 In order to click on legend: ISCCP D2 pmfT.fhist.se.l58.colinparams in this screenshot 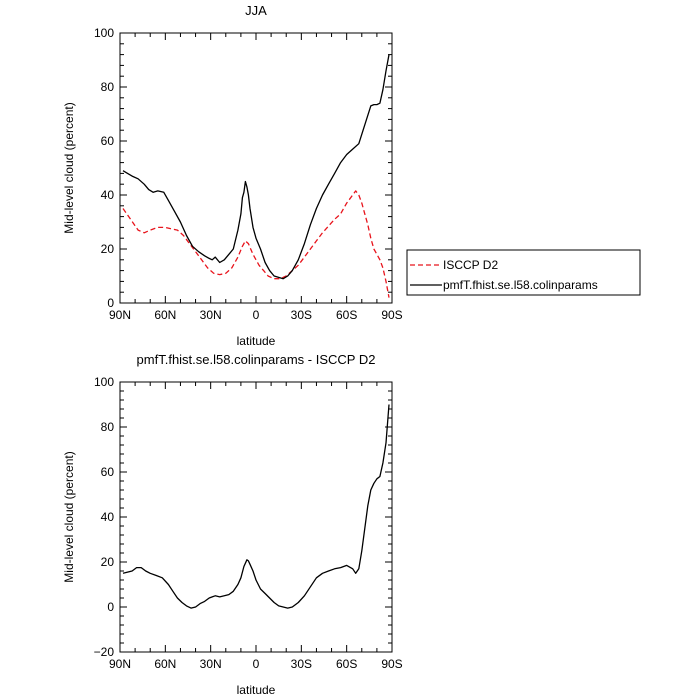, I will do `click(523, 272)`.